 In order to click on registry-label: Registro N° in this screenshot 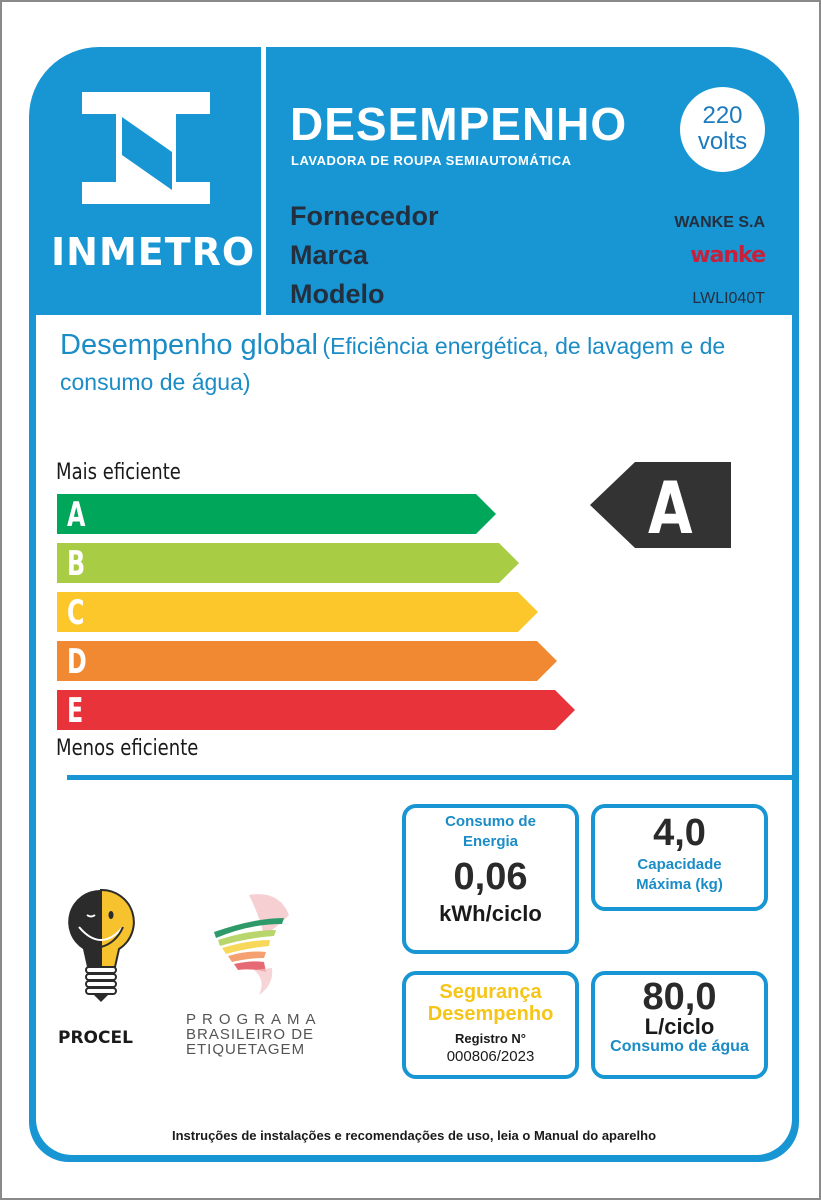, I will do `click(490, 1038)`.